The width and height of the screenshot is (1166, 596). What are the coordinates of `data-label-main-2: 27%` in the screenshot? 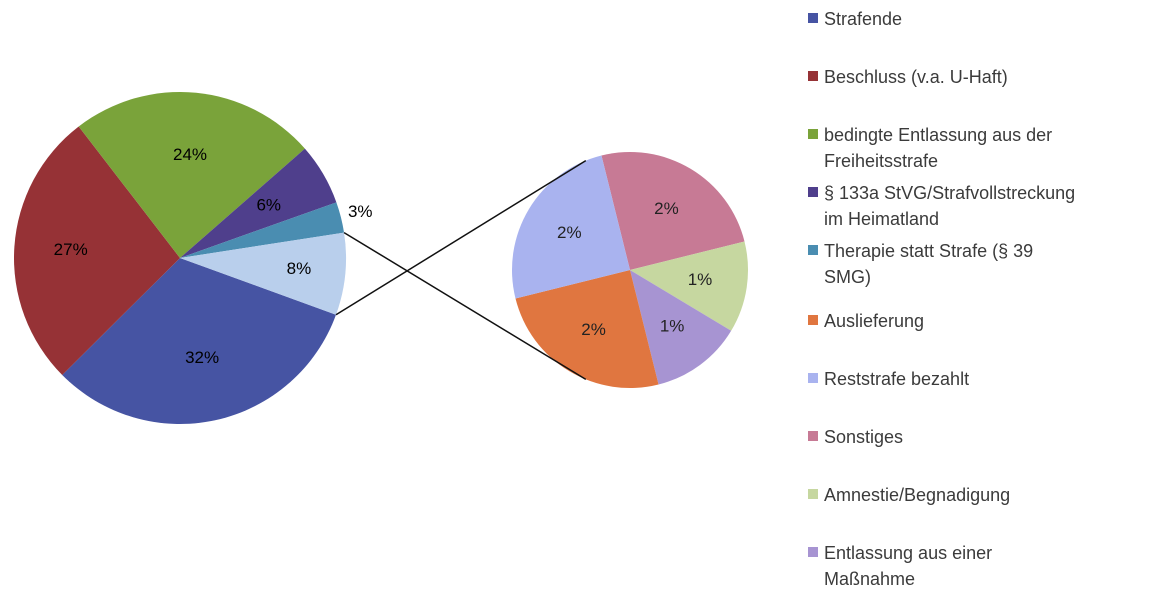 It's located at (71, 249).